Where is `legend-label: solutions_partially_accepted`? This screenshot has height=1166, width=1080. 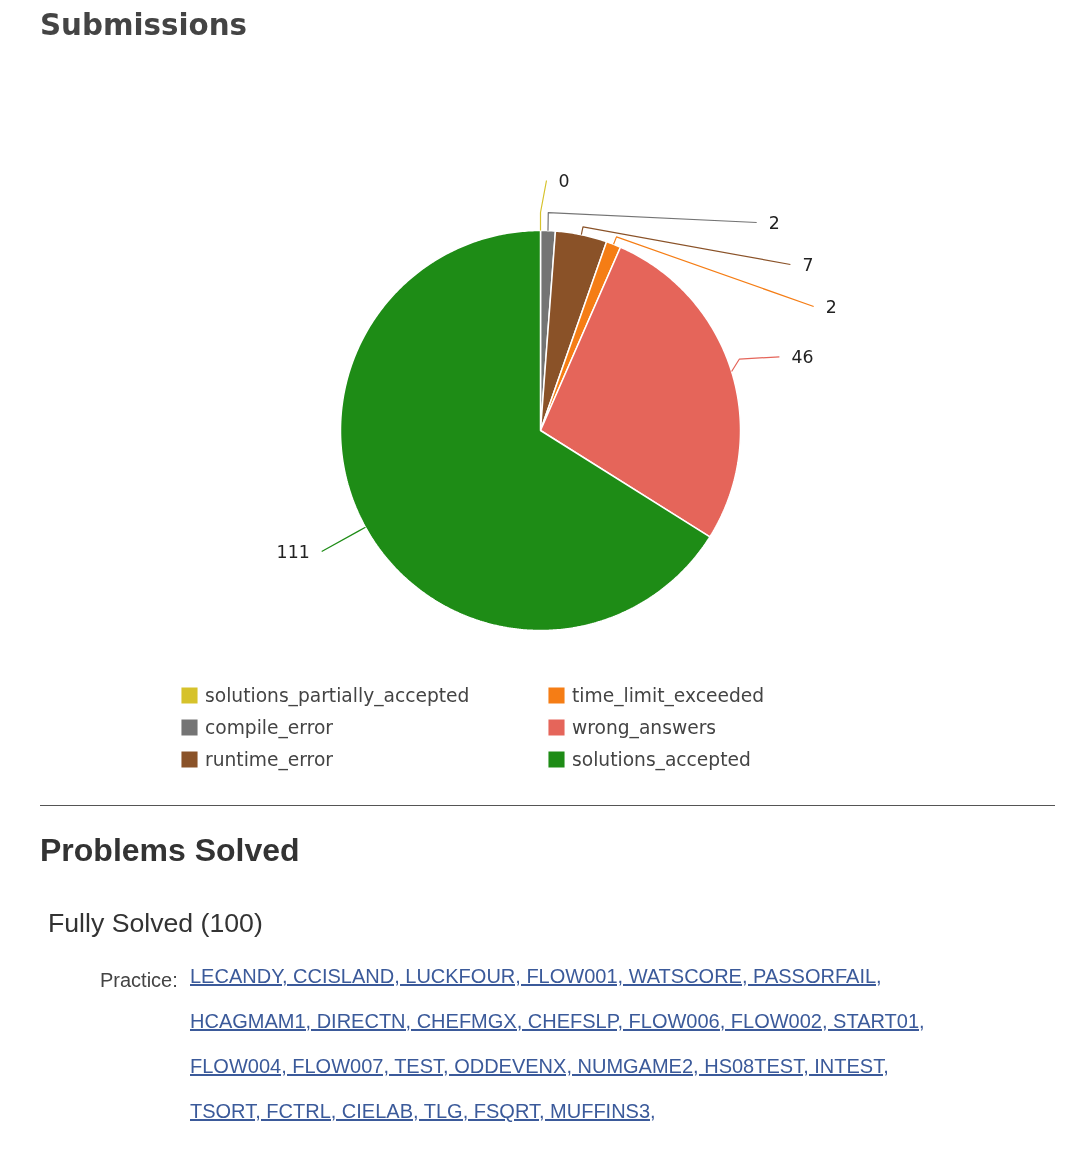 legend-label: solutions_partially_accepted is located at coordinates (338, 695).